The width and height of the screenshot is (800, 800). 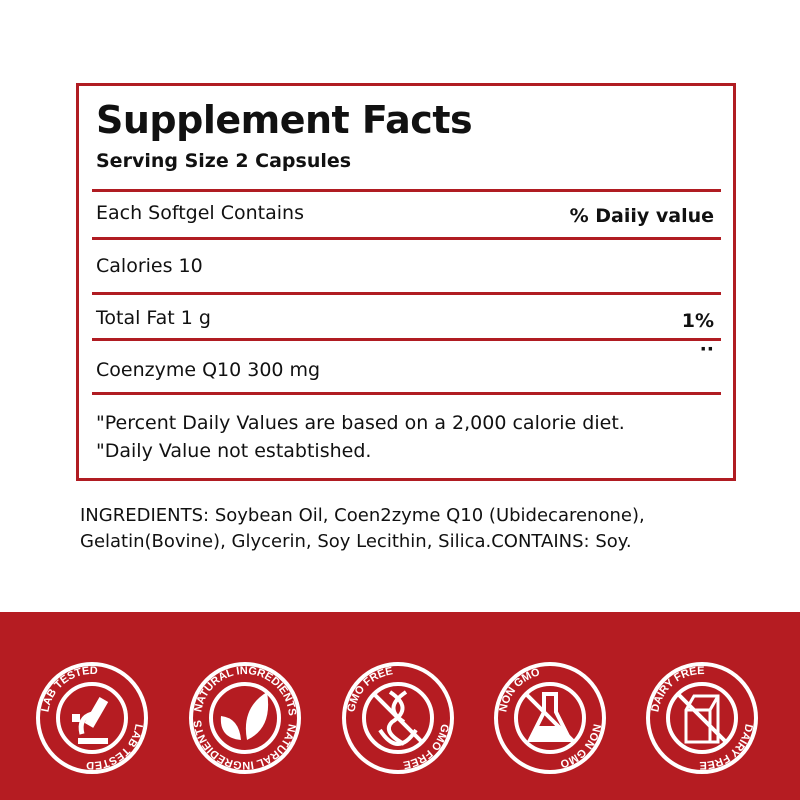 I want to click on leaf-icon, so click(x=244, y=716).